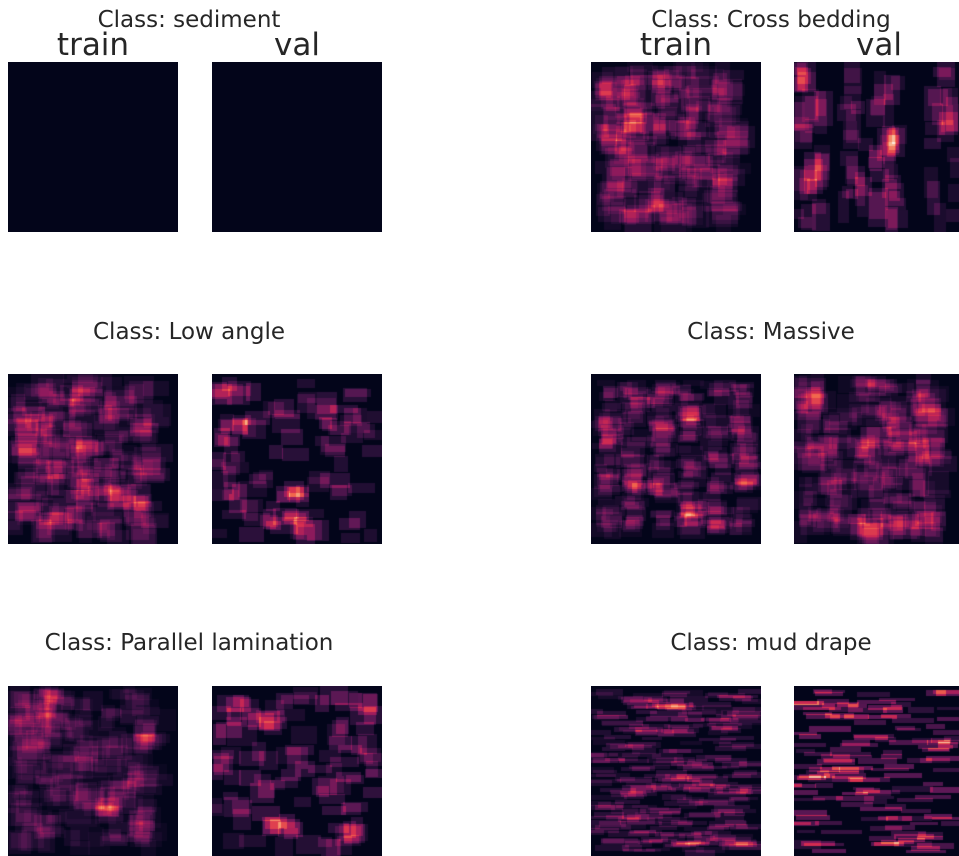 Image resolution: width=959 pixels, height=856 pixels. What do you see at coordinates (189, 643) in the screenshot?
I see `panel-title-parallel-lamination: Class: Parallel lamination` at bounding box center [189, 643].